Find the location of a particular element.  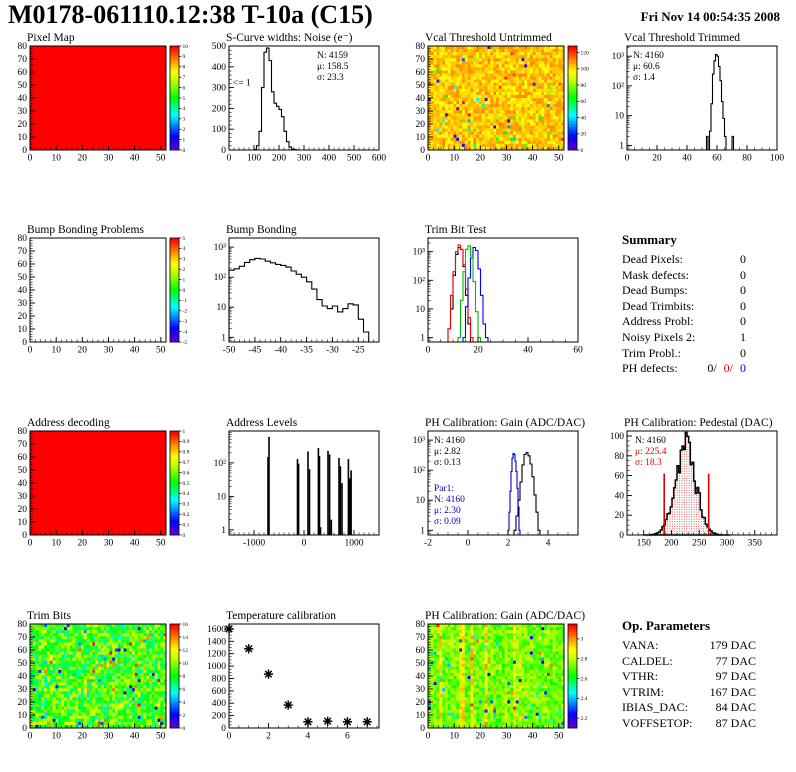

param-row: Noisy Pixels 2: 1 is located at coordinates (684, 338).